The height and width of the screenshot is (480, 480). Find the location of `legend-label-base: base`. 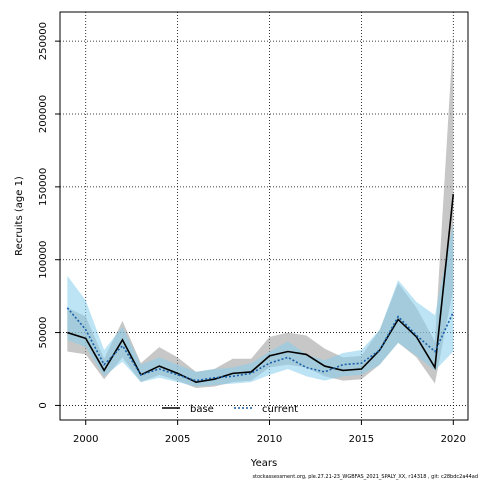

legend-label-base: base is located at coordinates (202, 409).